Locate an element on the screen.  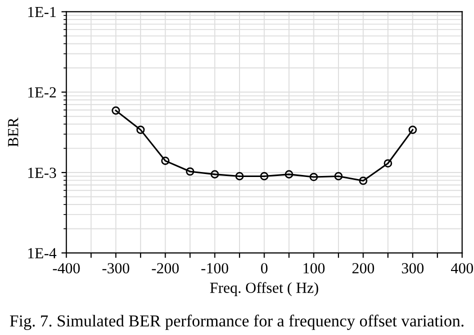
x-tick-label: 400 is located at coordinates (462, 268).